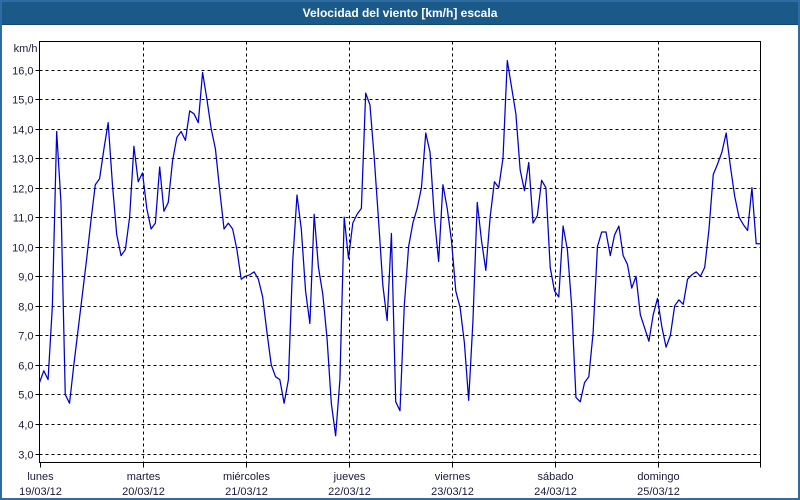  What do you see at coordinates (22, 72) in the screenshot?
I see `svg-text: 16,0` at bounding box center [22, 72].